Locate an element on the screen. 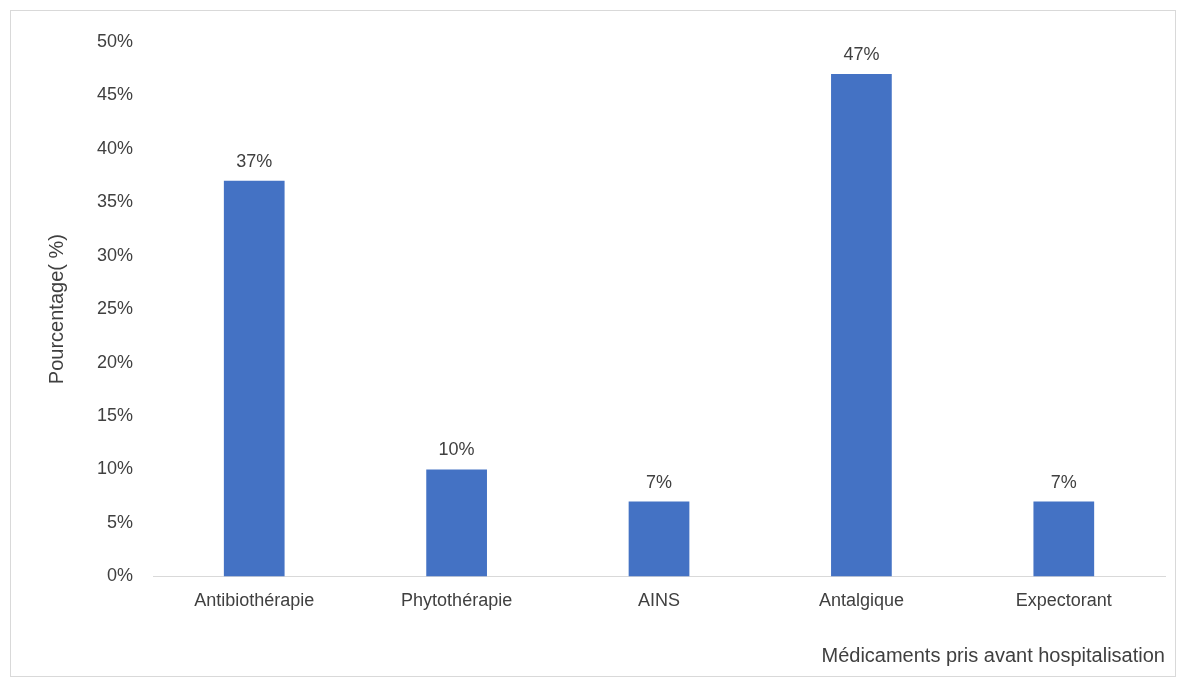 The image size is (1186, 687). y-tick-label: 35% is located at coordinates (115, 201).